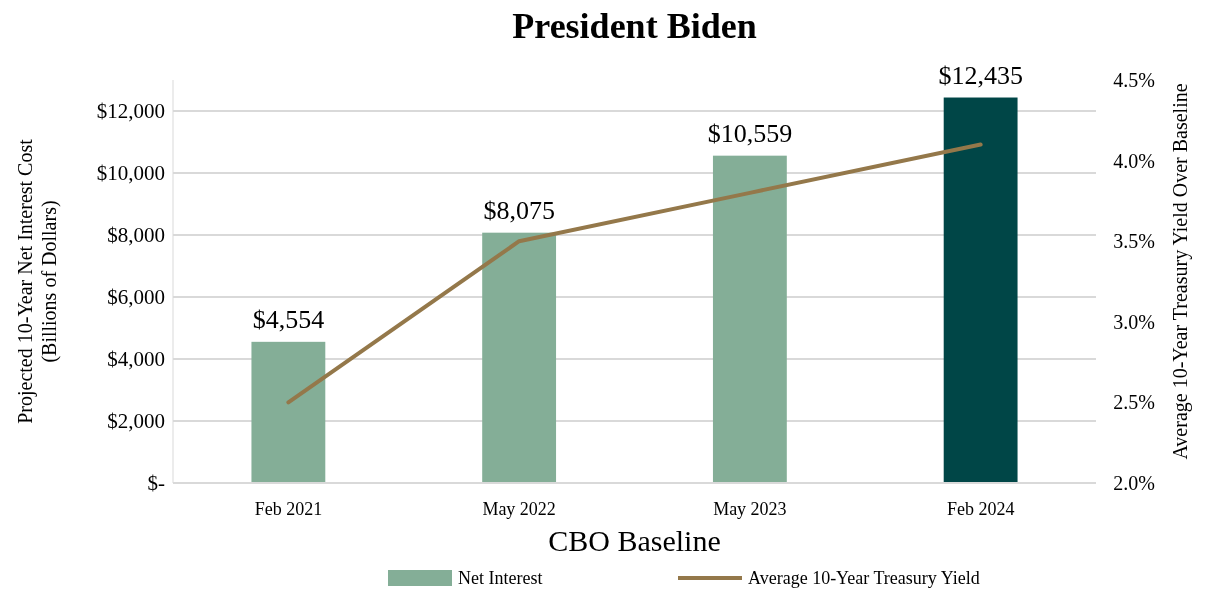  What do you see at coordinates (634, 540) in the screenshot?
I see `x-axis-title: CBO Baseline` at bounding box center [634, 540].